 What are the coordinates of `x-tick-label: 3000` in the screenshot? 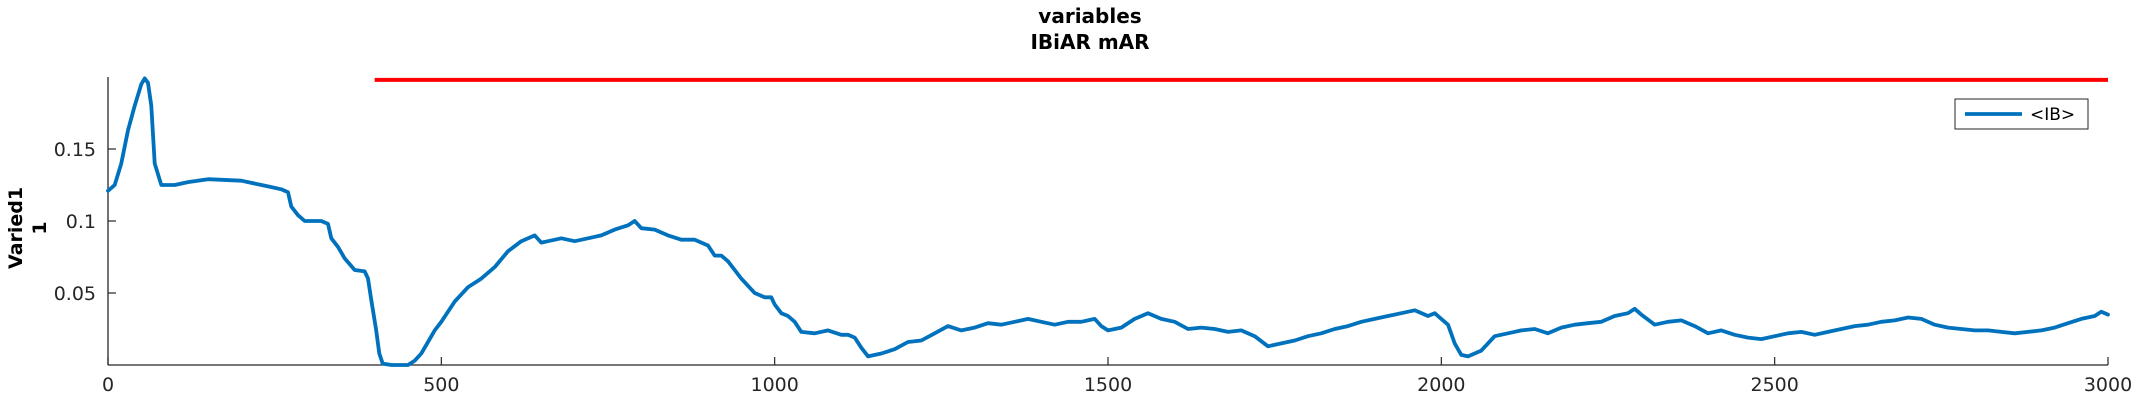 It's located at (2108, 385).